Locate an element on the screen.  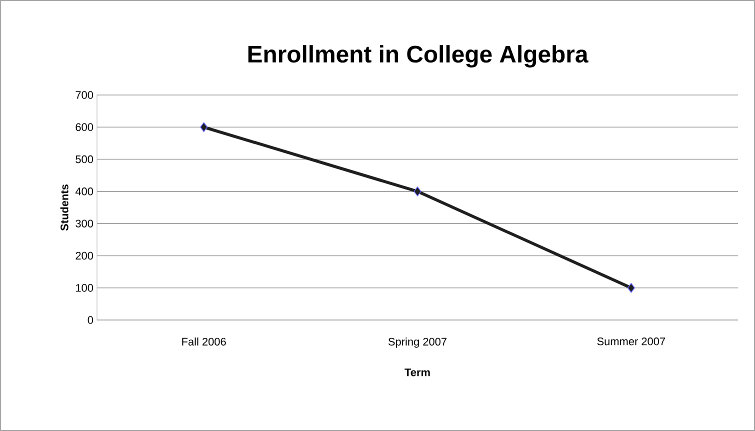
y-tick-label: 700 is located at coordinates (85, 95).